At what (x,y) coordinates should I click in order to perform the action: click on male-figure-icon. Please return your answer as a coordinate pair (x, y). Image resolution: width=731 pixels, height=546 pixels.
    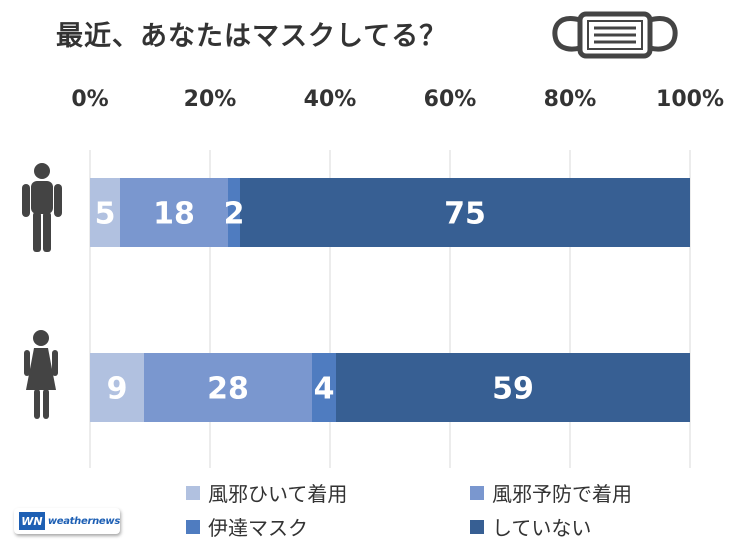
    Looking at the image, I should click on (42, 207).